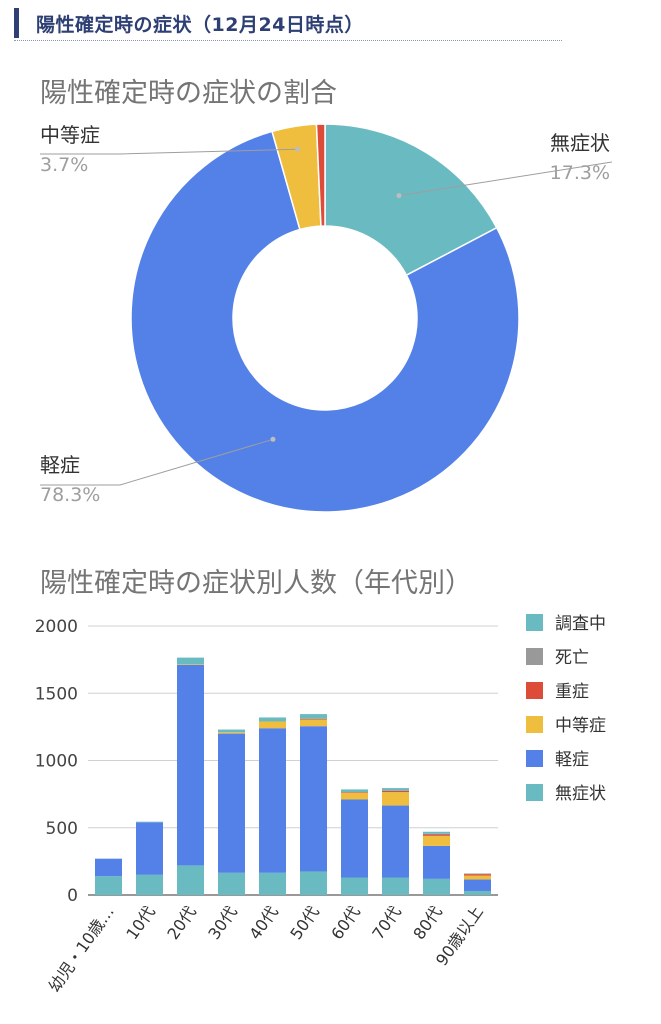 This screenshot has height=1024, width=661. I want to click on y-tick-label: 2000, so click(56, 627).